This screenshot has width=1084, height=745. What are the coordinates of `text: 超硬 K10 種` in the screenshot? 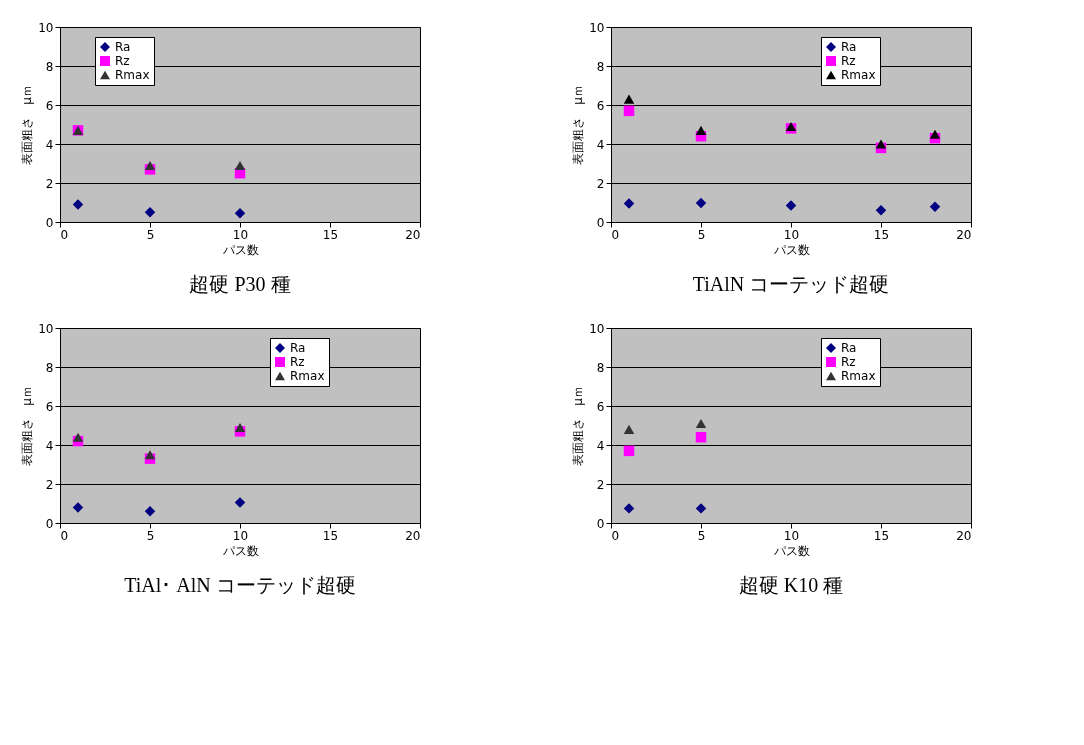 It's located at (791, 585).